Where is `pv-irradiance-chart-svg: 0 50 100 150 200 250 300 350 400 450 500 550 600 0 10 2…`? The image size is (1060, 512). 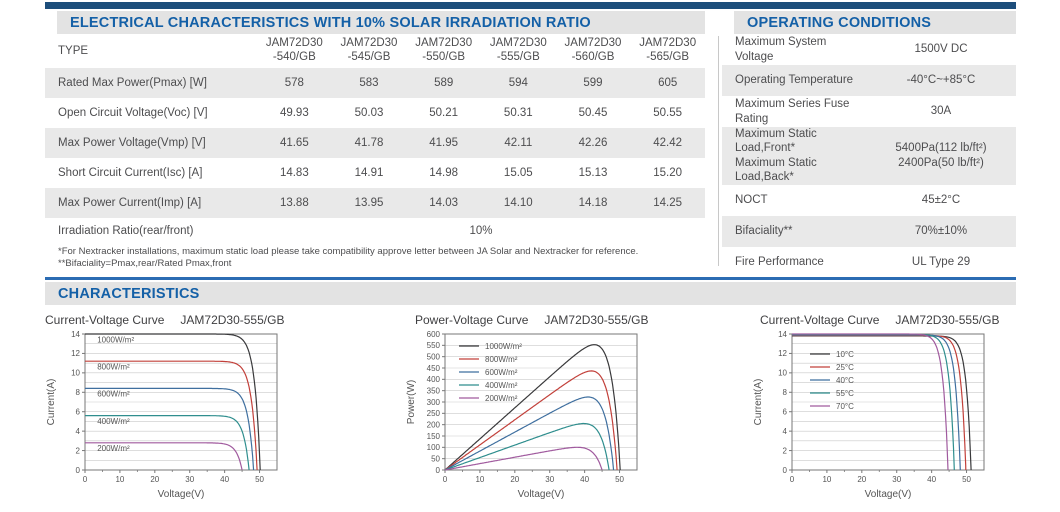
pv-irradiance-chart-svg: 0 50 100 150 200 250 300 350 400 450 500 550 600 0 10 2… is located at coordinates (522, 415).